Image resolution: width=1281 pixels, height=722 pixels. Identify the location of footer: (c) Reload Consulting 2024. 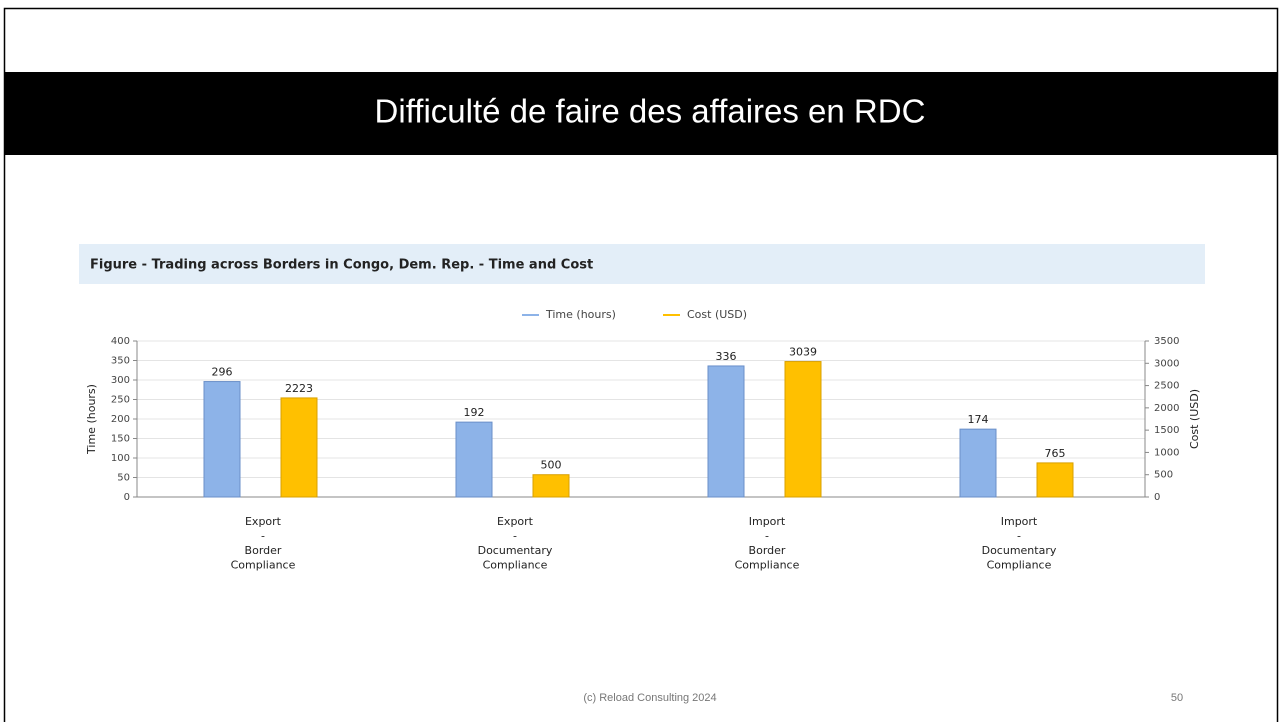
(649, 698).